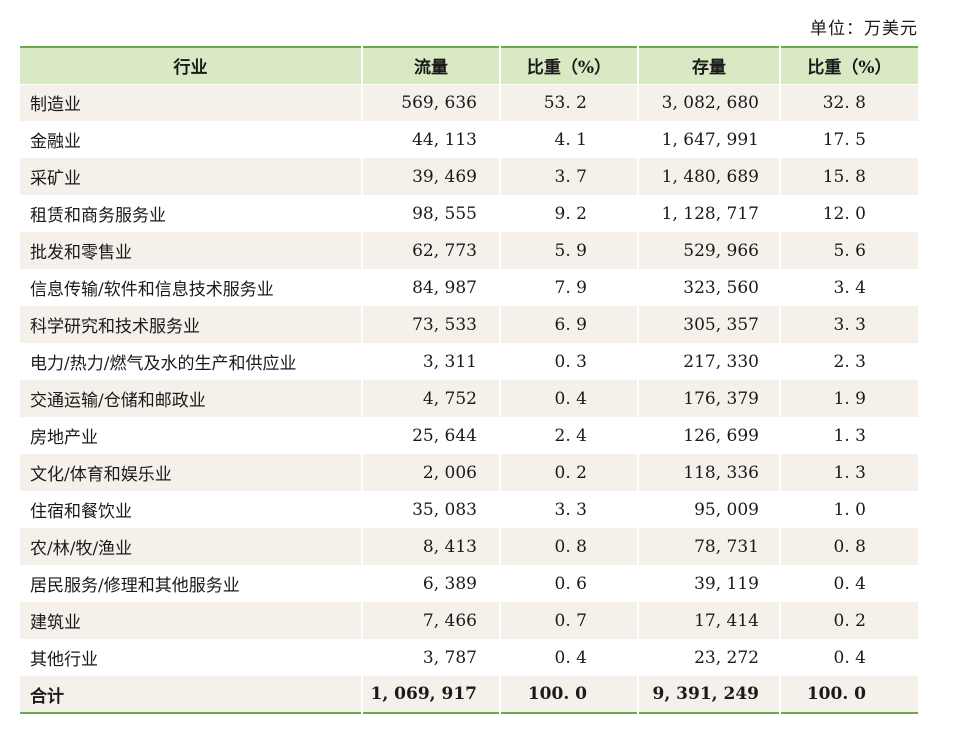 The height and width of the screenshot is (747, 976). What do you see at coordinates (849, 472) in the screenshot?
I see `cell-stock-pct: 1. 3` at bounding box center [849, 472].